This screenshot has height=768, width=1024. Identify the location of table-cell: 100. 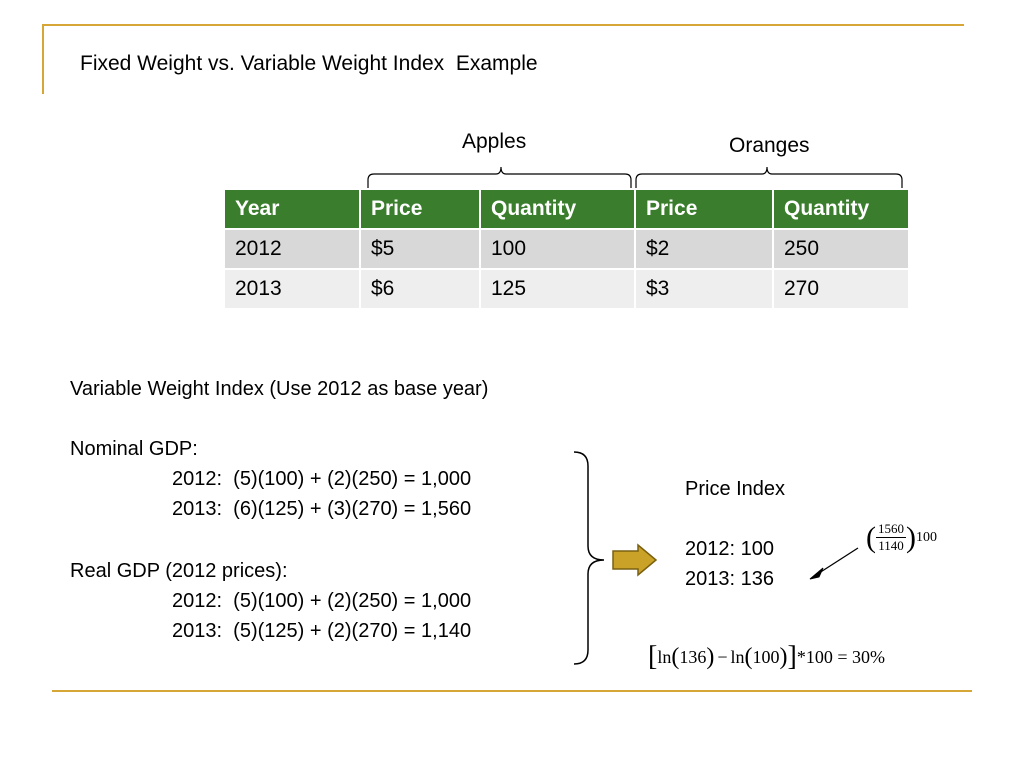
(557, 249).